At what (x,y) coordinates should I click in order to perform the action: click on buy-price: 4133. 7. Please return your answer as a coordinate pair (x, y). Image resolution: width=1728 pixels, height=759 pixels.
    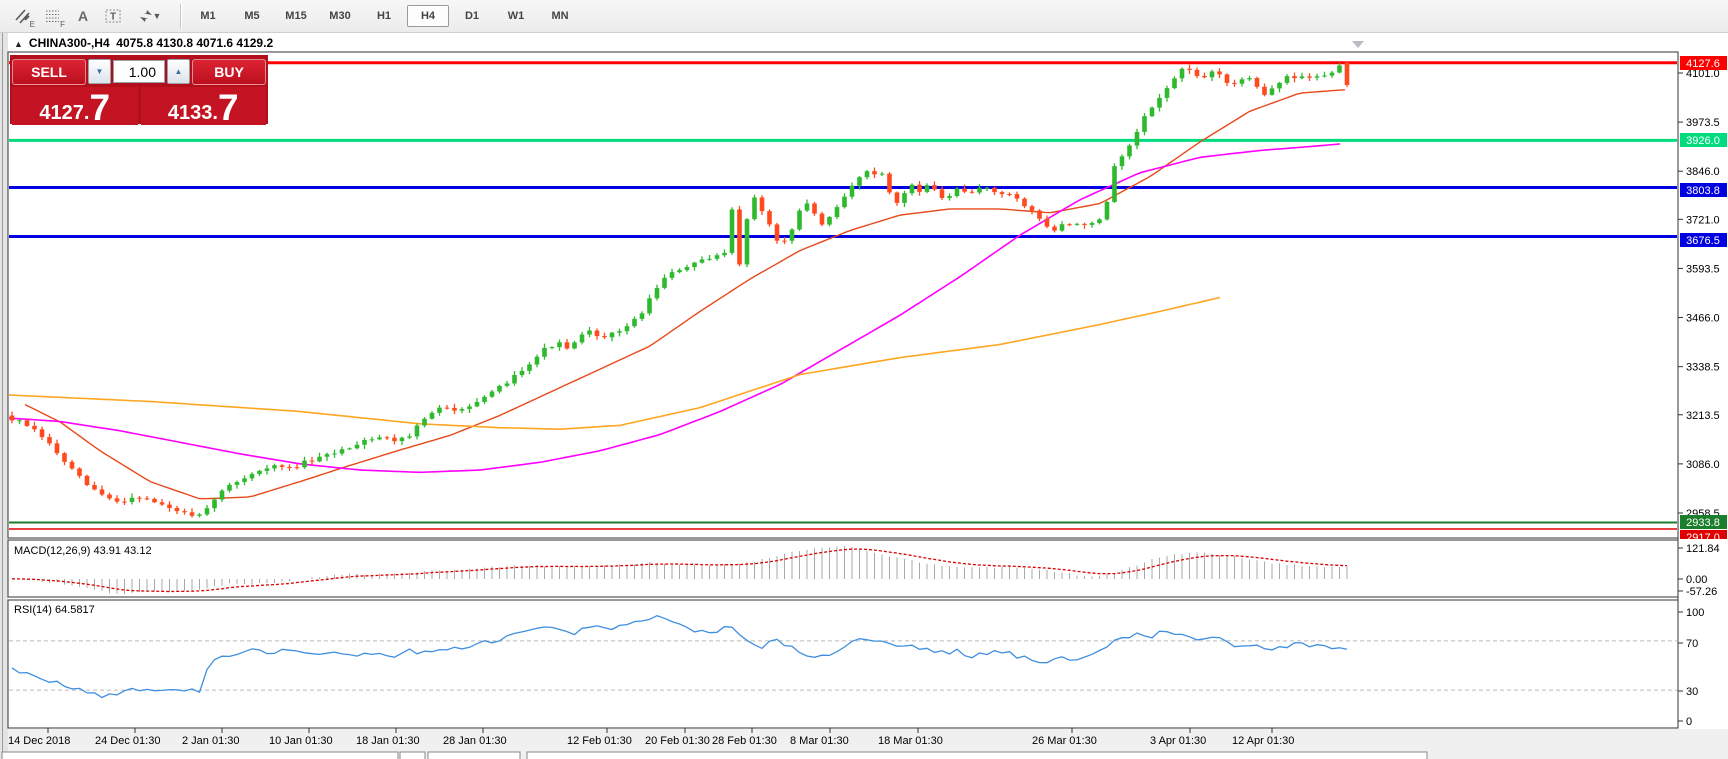
    Looking at the image, I should click on (203, 106).